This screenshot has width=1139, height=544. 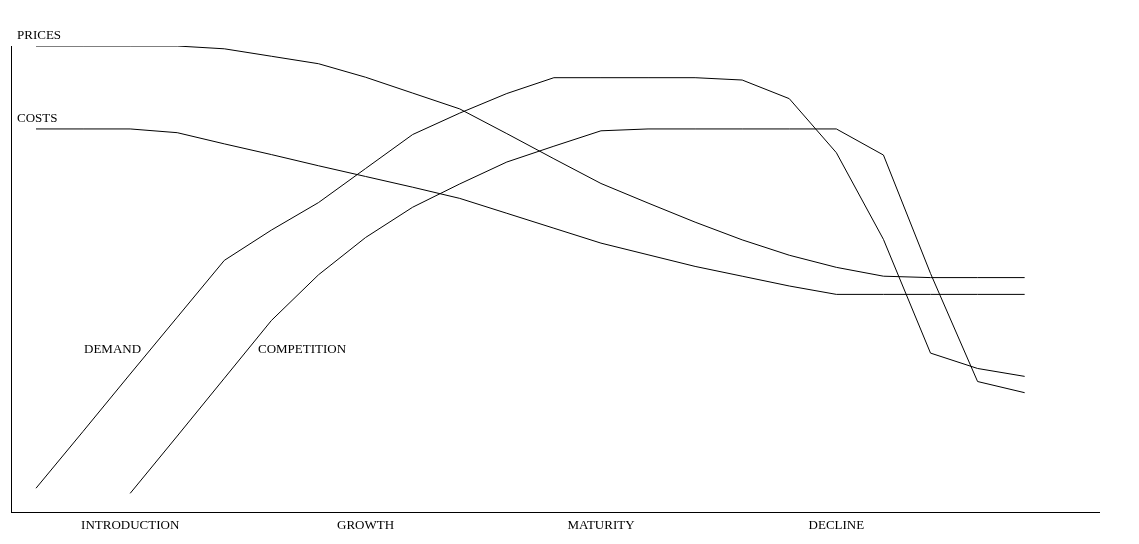 What do you see at coordinates (836, 524) in the screenshot?
I see `x-tick-label: DECLINE` at bounding box center [836, 524].